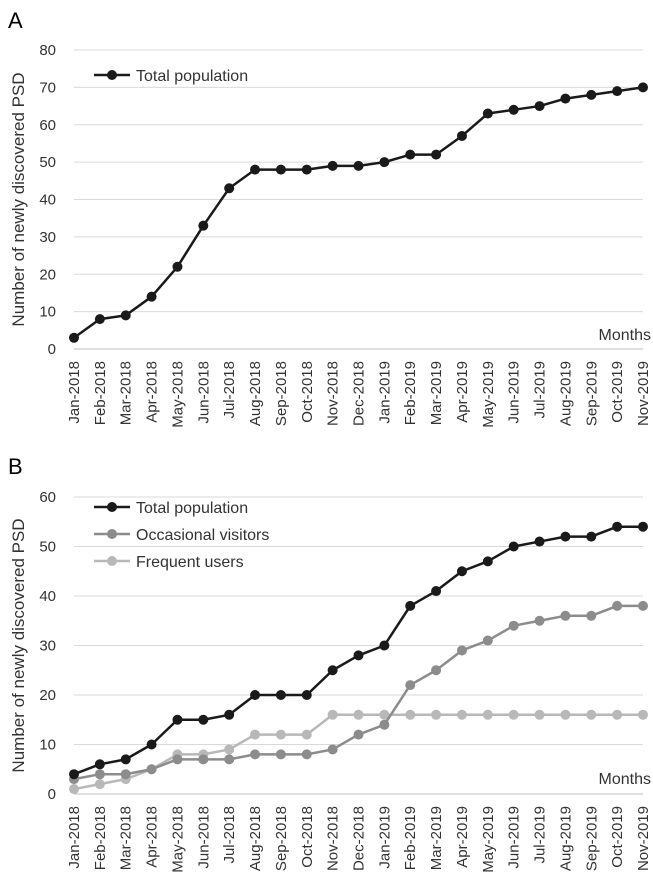 The image size is (653, 893). Describe the element at coordinates (169, 562) in the screenshot. I see `legend-entry: Frequent users` at that location.